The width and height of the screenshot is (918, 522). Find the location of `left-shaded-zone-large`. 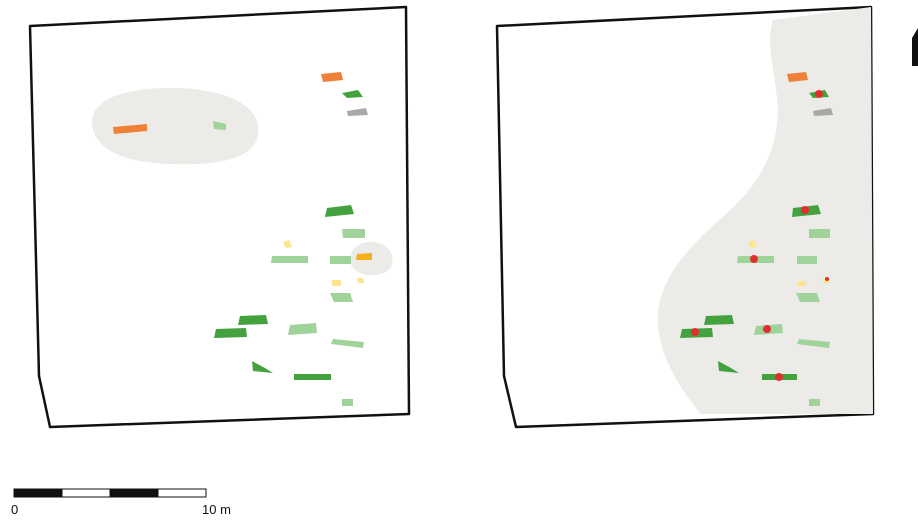

left-shaded-zone-large is located at coordinates (175, 126).